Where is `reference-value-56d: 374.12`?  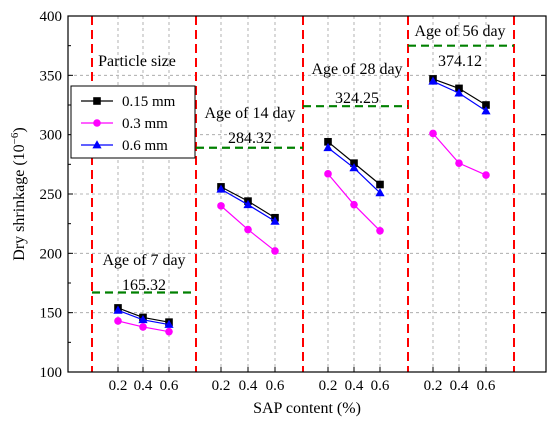 reference-value-56d: 374.12 is located at coordinates (460, 61).